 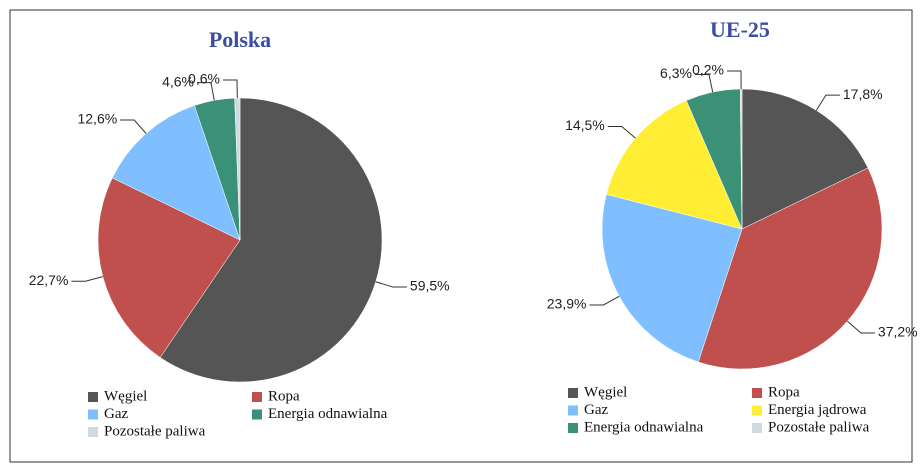 I want to click on data-label: 17,8%, so click(x=863, y=94).